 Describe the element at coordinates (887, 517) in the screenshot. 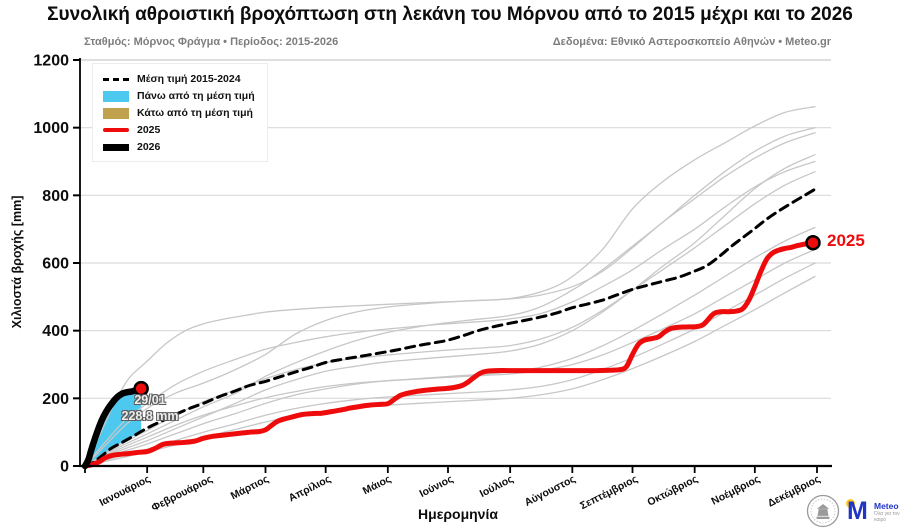

I see `meteo-slogan: Όλα για τον καιρό` at that location.